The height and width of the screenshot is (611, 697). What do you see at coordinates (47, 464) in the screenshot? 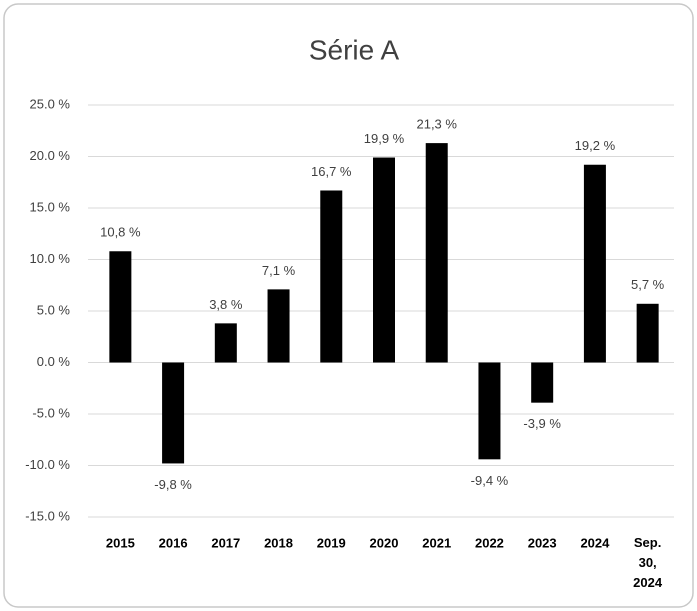
I see `y-tick-label: -10.0 %` at bounding box center [47, 464].